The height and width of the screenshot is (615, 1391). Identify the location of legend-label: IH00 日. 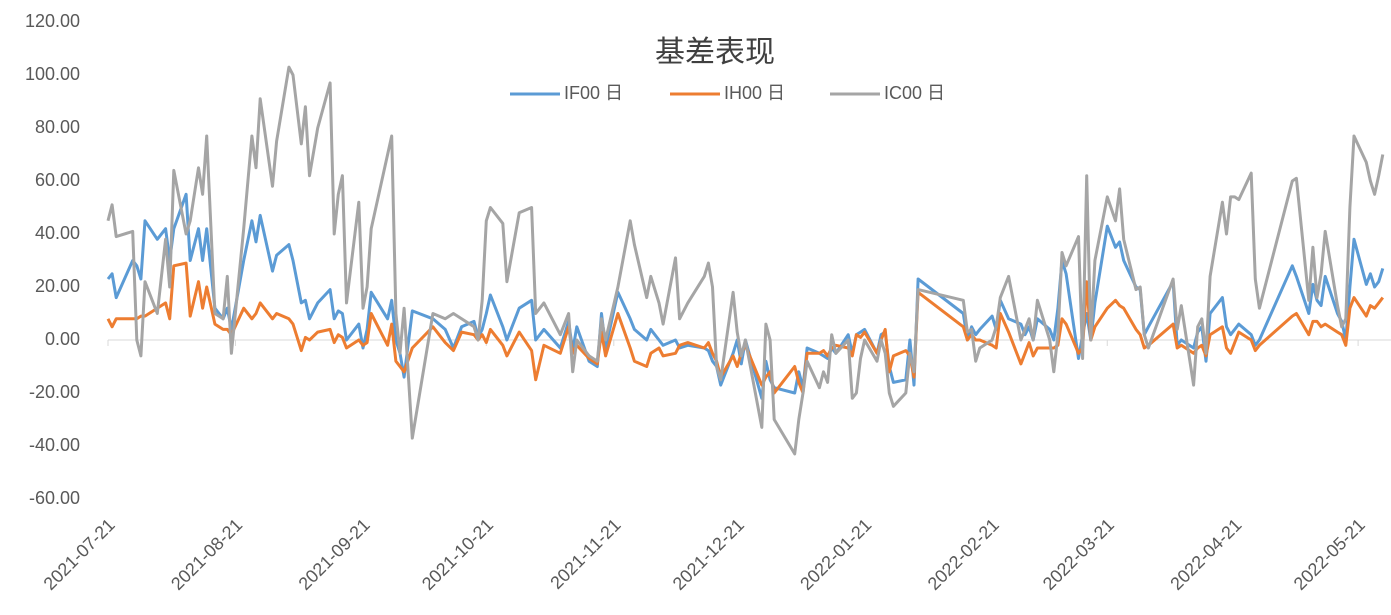
(754, 93).